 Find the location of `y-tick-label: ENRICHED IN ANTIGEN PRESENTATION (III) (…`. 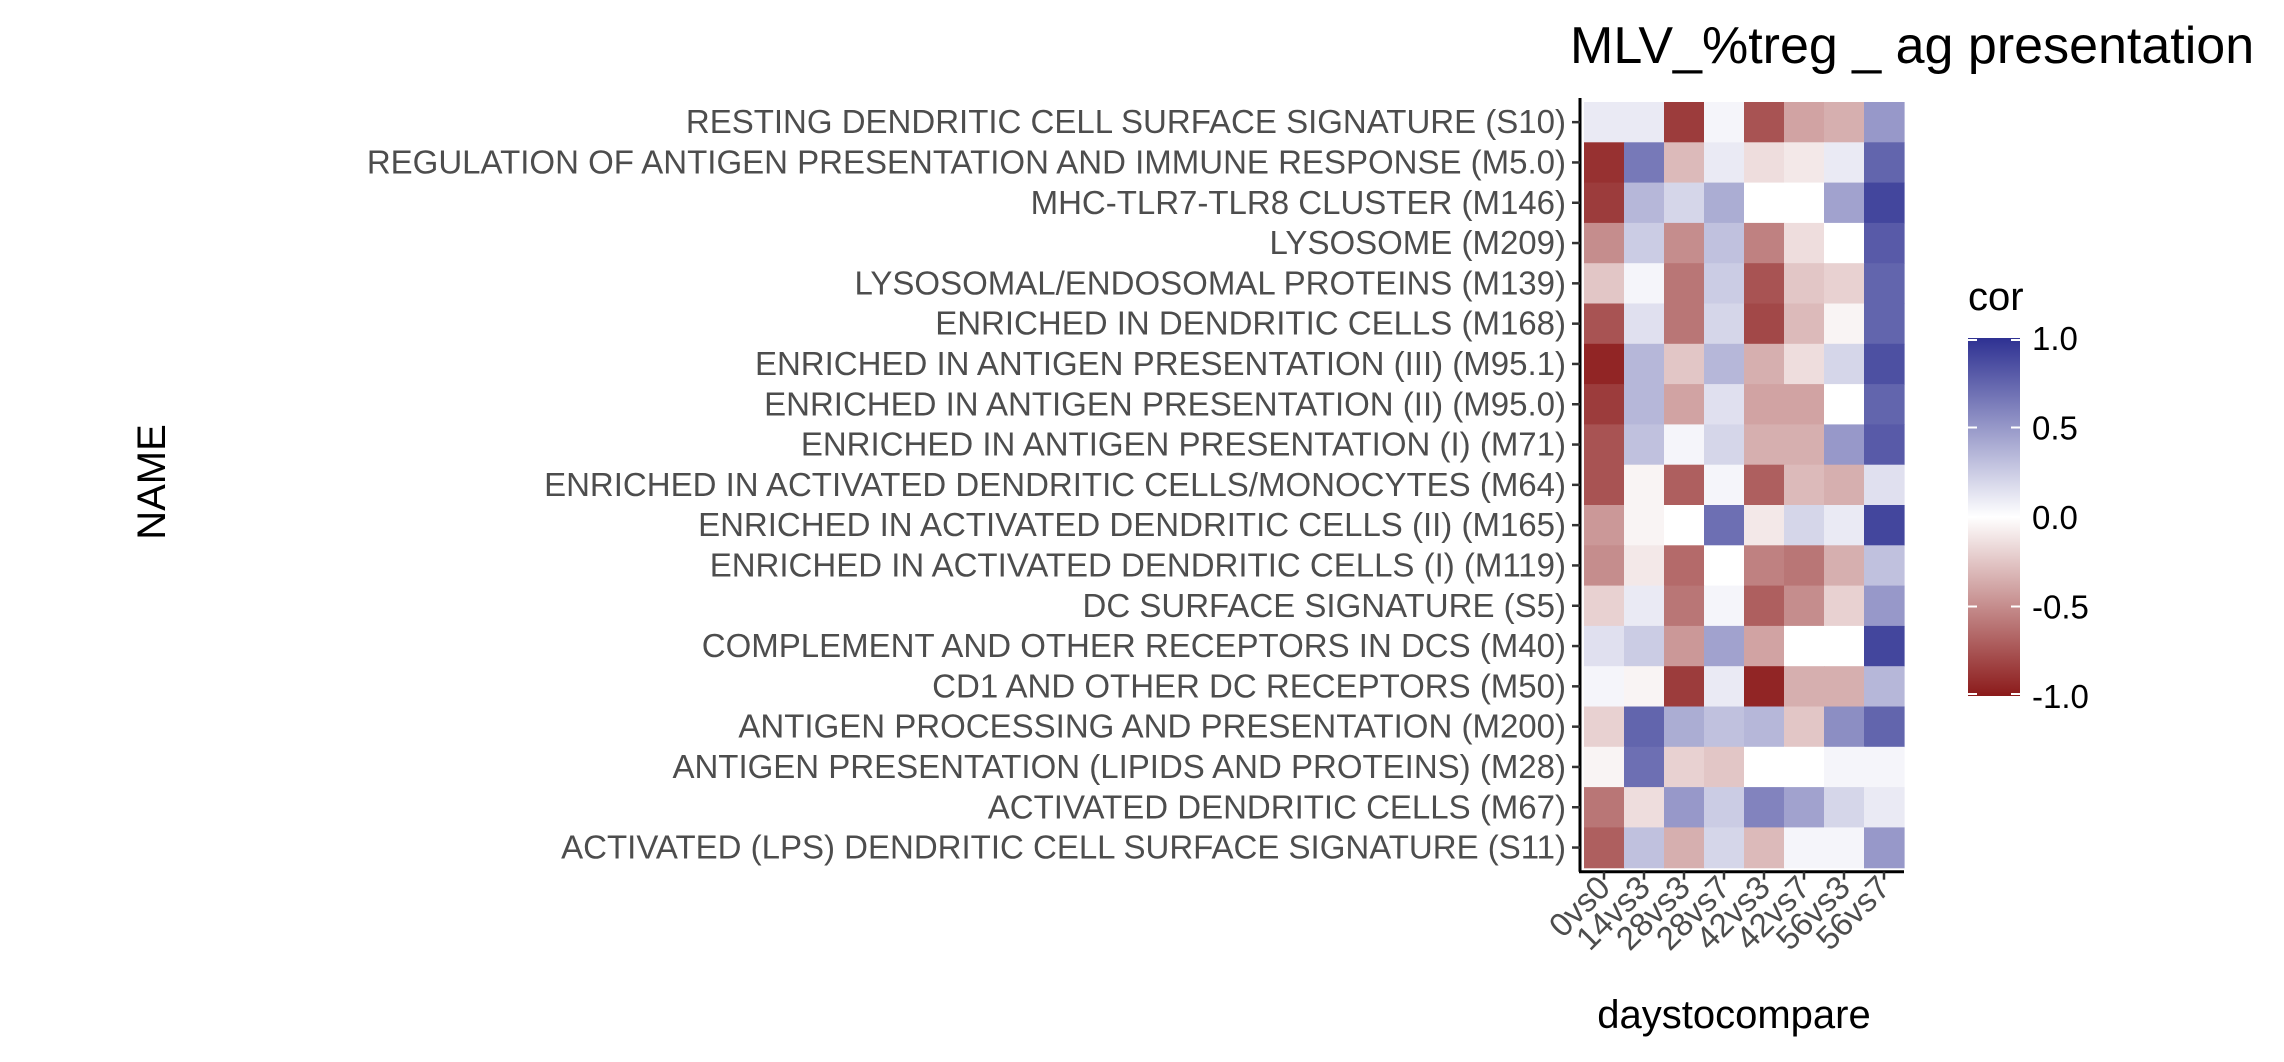

y-tick-label: ENRICHED IN ANTIGEN PRESENTATION (III) (… is located at coordinates (1160, 363).